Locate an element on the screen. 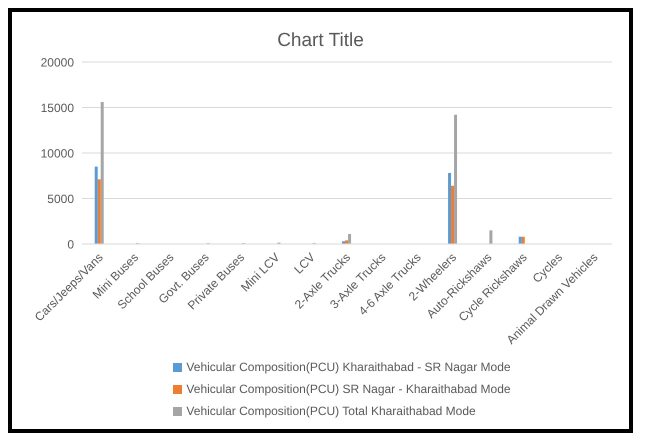  y-tick-label: 15000 is located at coordinates (57, 107).